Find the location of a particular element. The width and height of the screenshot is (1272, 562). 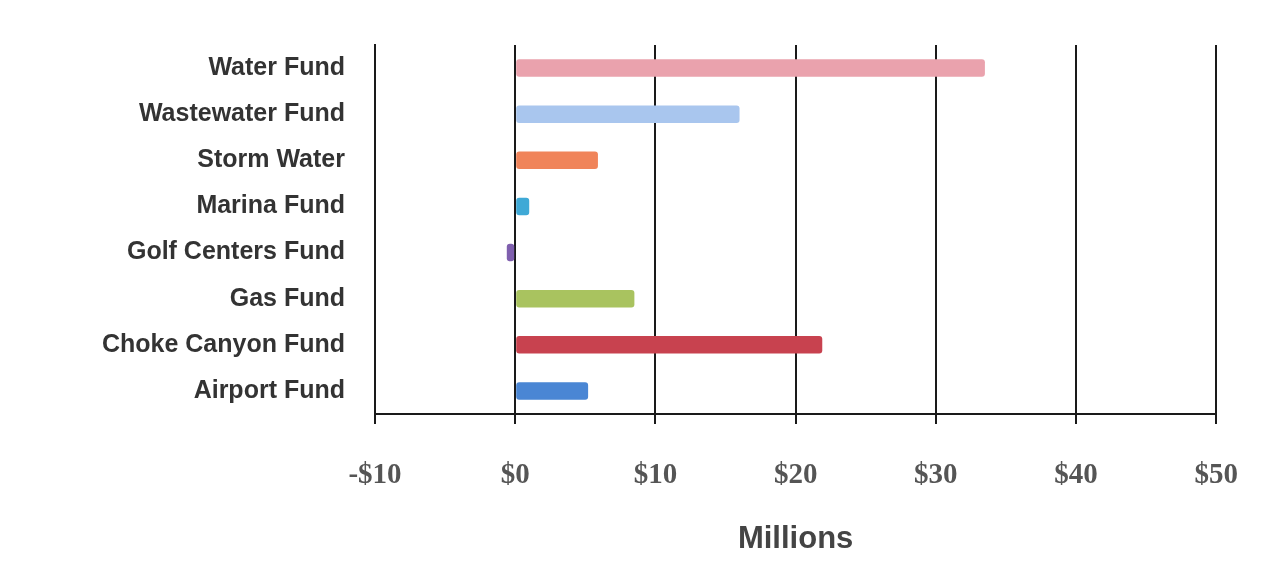

x-axis-title: Millions is located at coordinates (795, 537).